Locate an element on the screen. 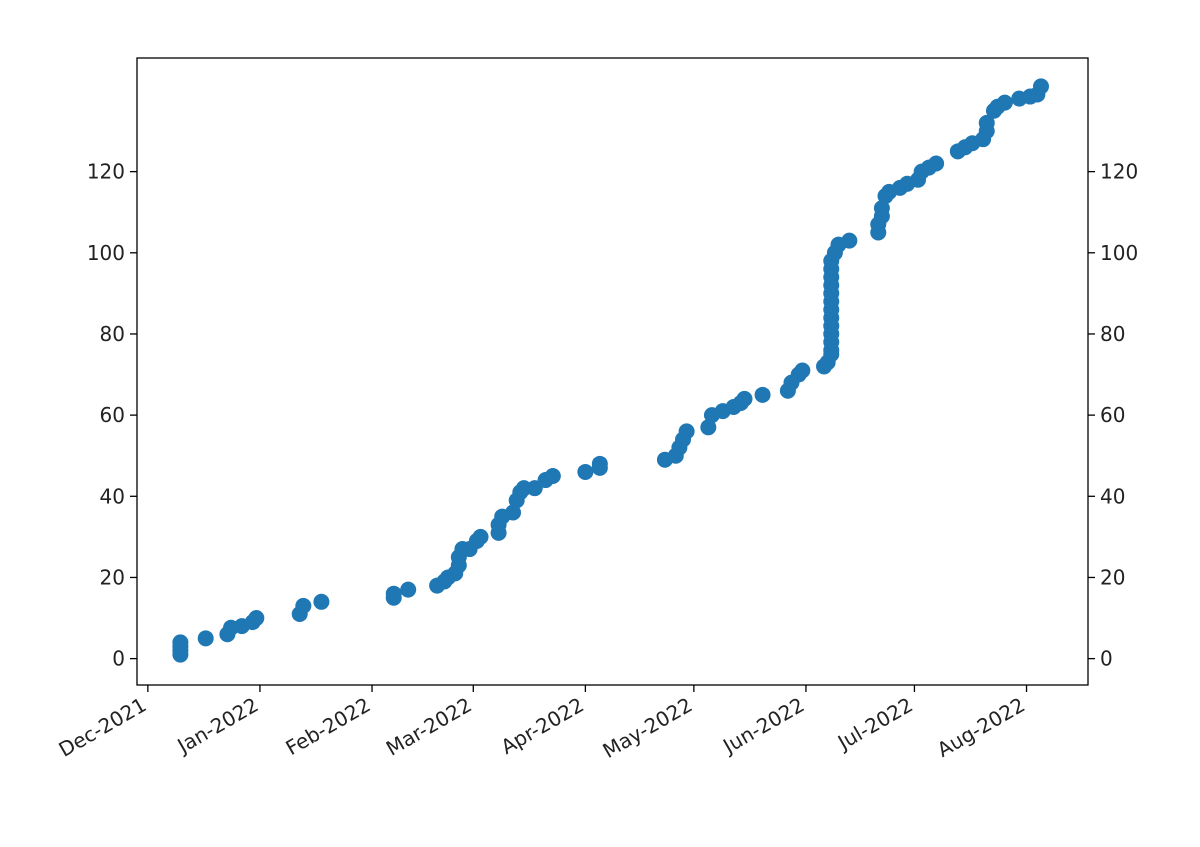 This screenshot has width=1200, height=847. y2-tick-label: 100 is located at coordinates (1119, 253).